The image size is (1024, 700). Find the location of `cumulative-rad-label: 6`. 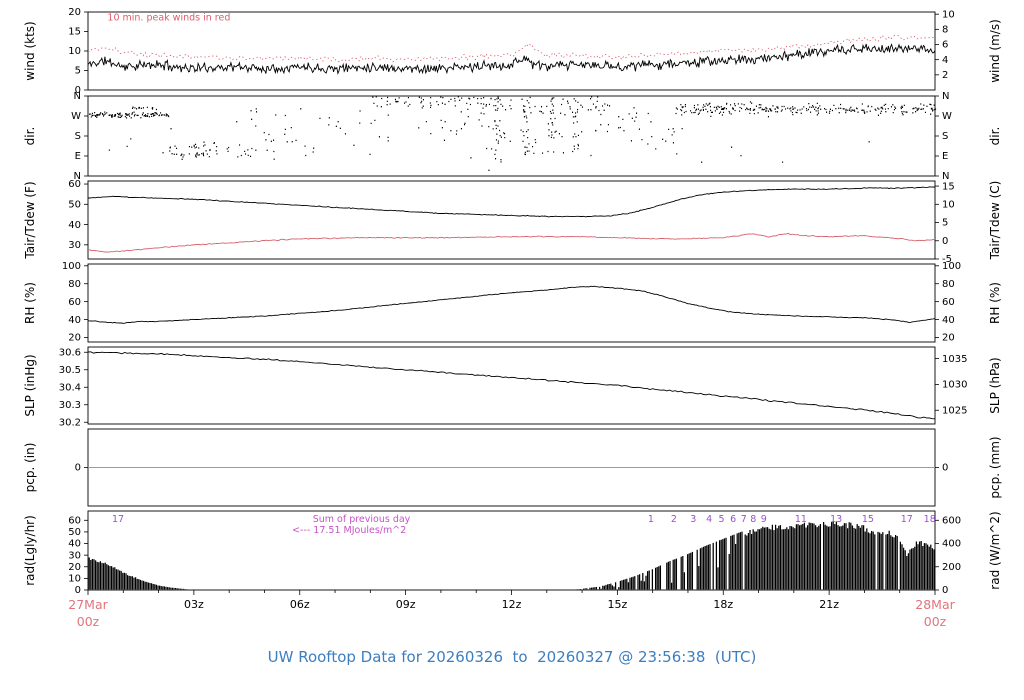

cumulative-rad-label: 6 is located at coordinates (733, 519).